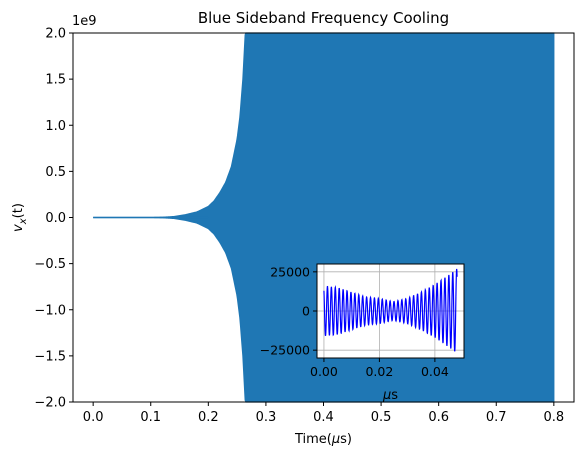 This screenshot has height=459, width=582. What do you see at coordinates (346, 439) in the screenshot?
I see `x-axis-label-unit: s)` at bounding box center [346, 439].